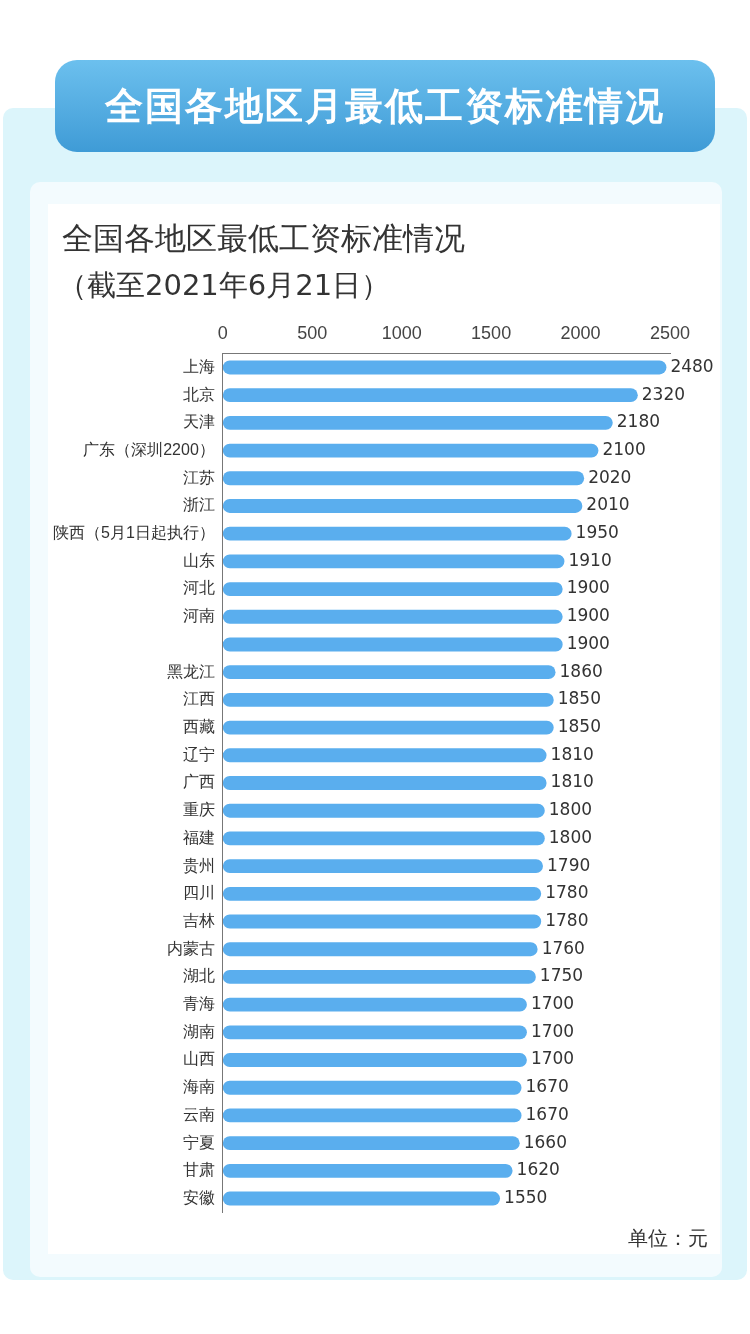 This screenshot has width=750, height=1334. Describe the element at coordinates (198, 1142) in the screenshot. I see `y-tick-label: 宁夏` at that location.